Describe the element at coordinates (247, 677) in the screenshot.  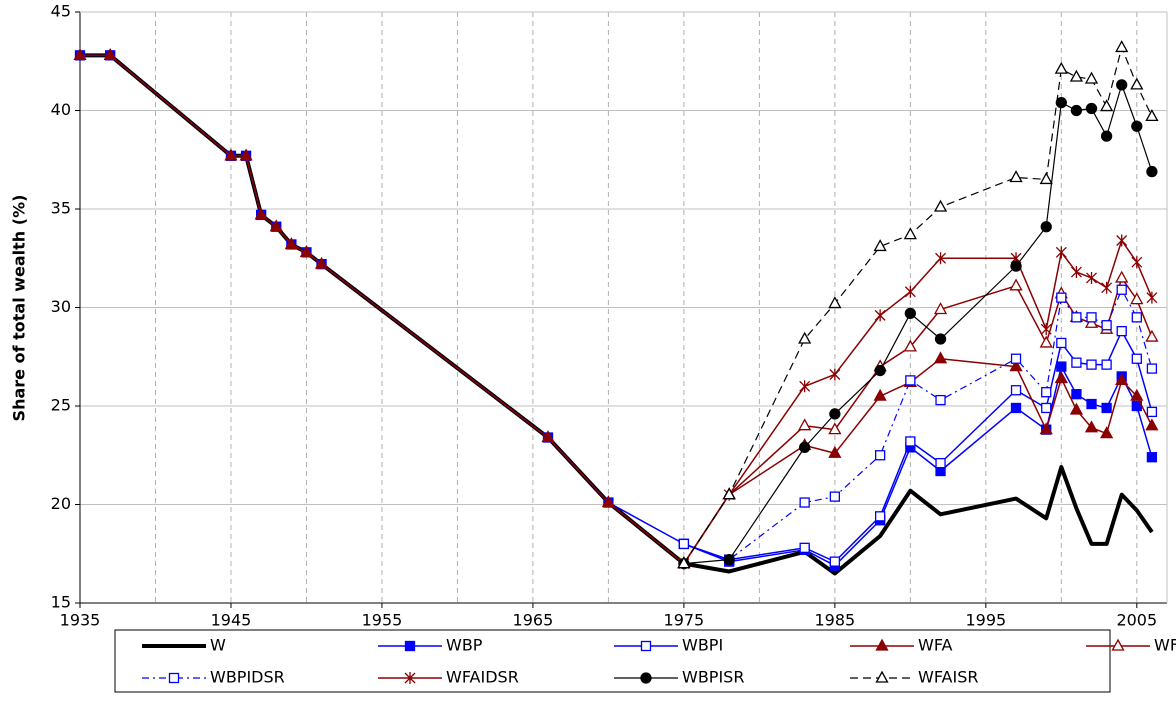
I see `legend-label: WBPIDSR` at that location.